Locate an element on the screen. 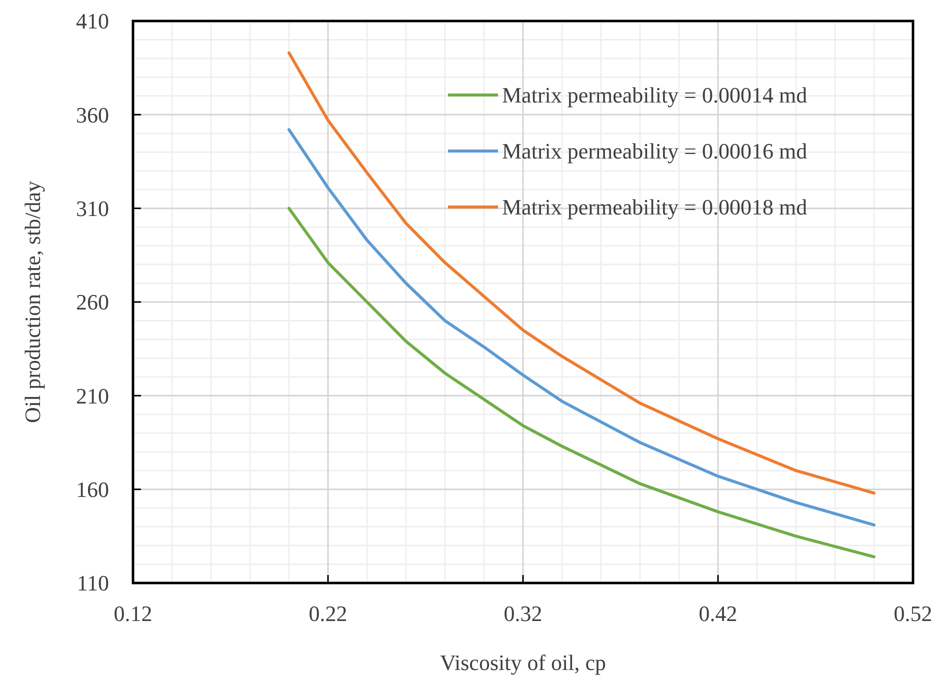 The width and height of the screenshot is (947, 693). legend-label: Matrix permeability = 0.00018 md is located at coordinates (655, 207).